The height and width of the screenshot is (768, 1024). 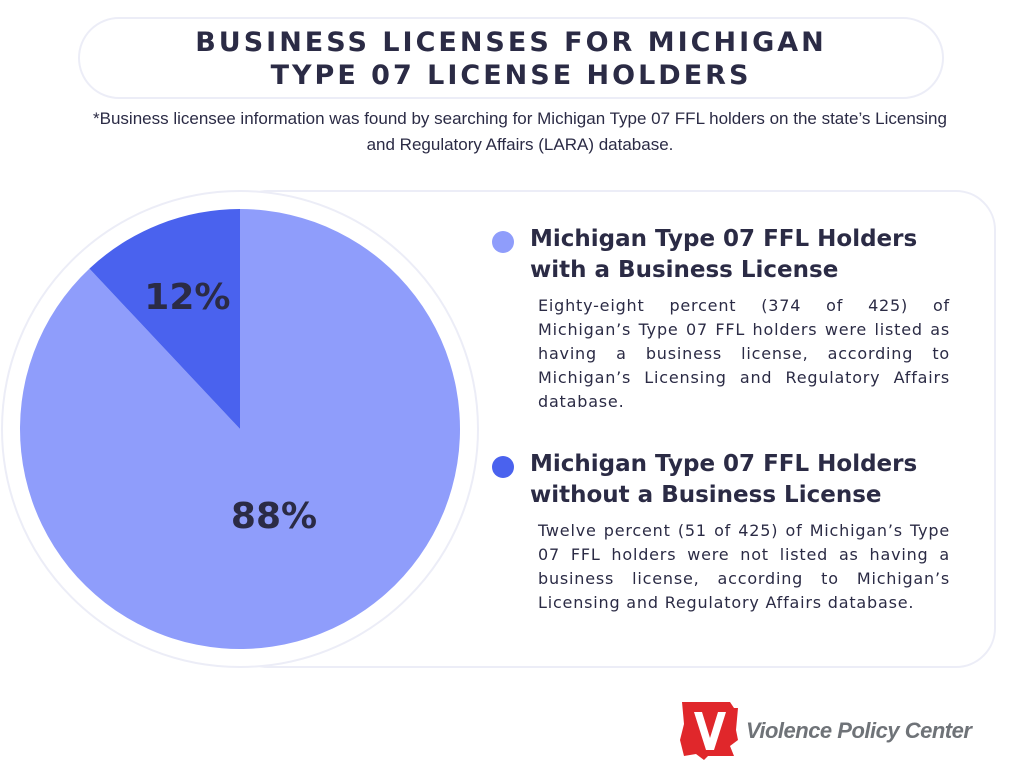 I want to click on vpc-logo: Violence Policy Center, so click(x=838, y=730).